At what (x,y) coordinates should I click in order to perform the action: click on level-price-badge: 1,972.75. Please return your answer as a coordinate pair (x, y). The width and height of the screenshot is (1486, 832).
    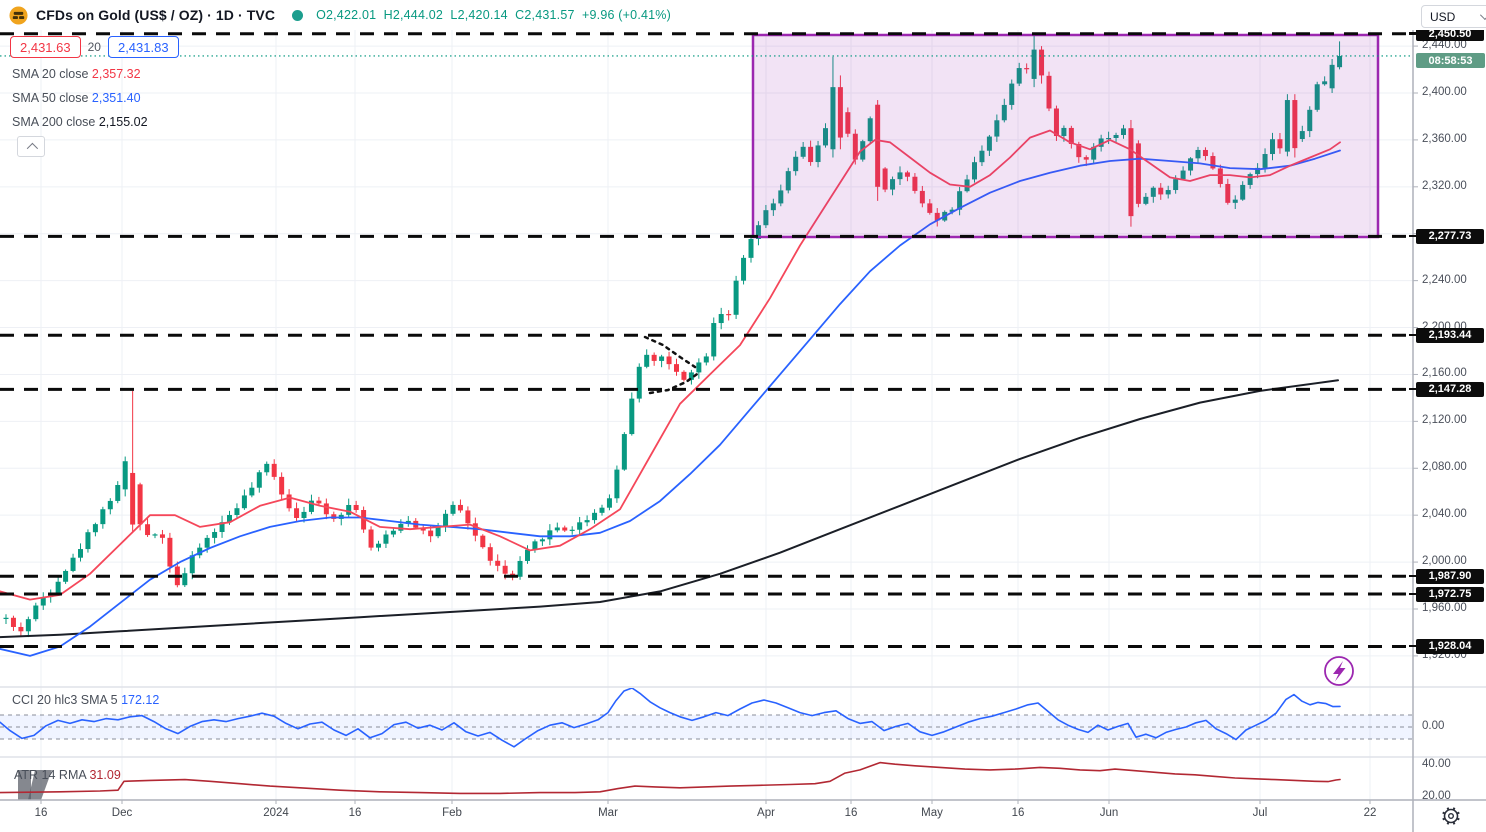
    Looking at the image, I should click on (1446, 594).